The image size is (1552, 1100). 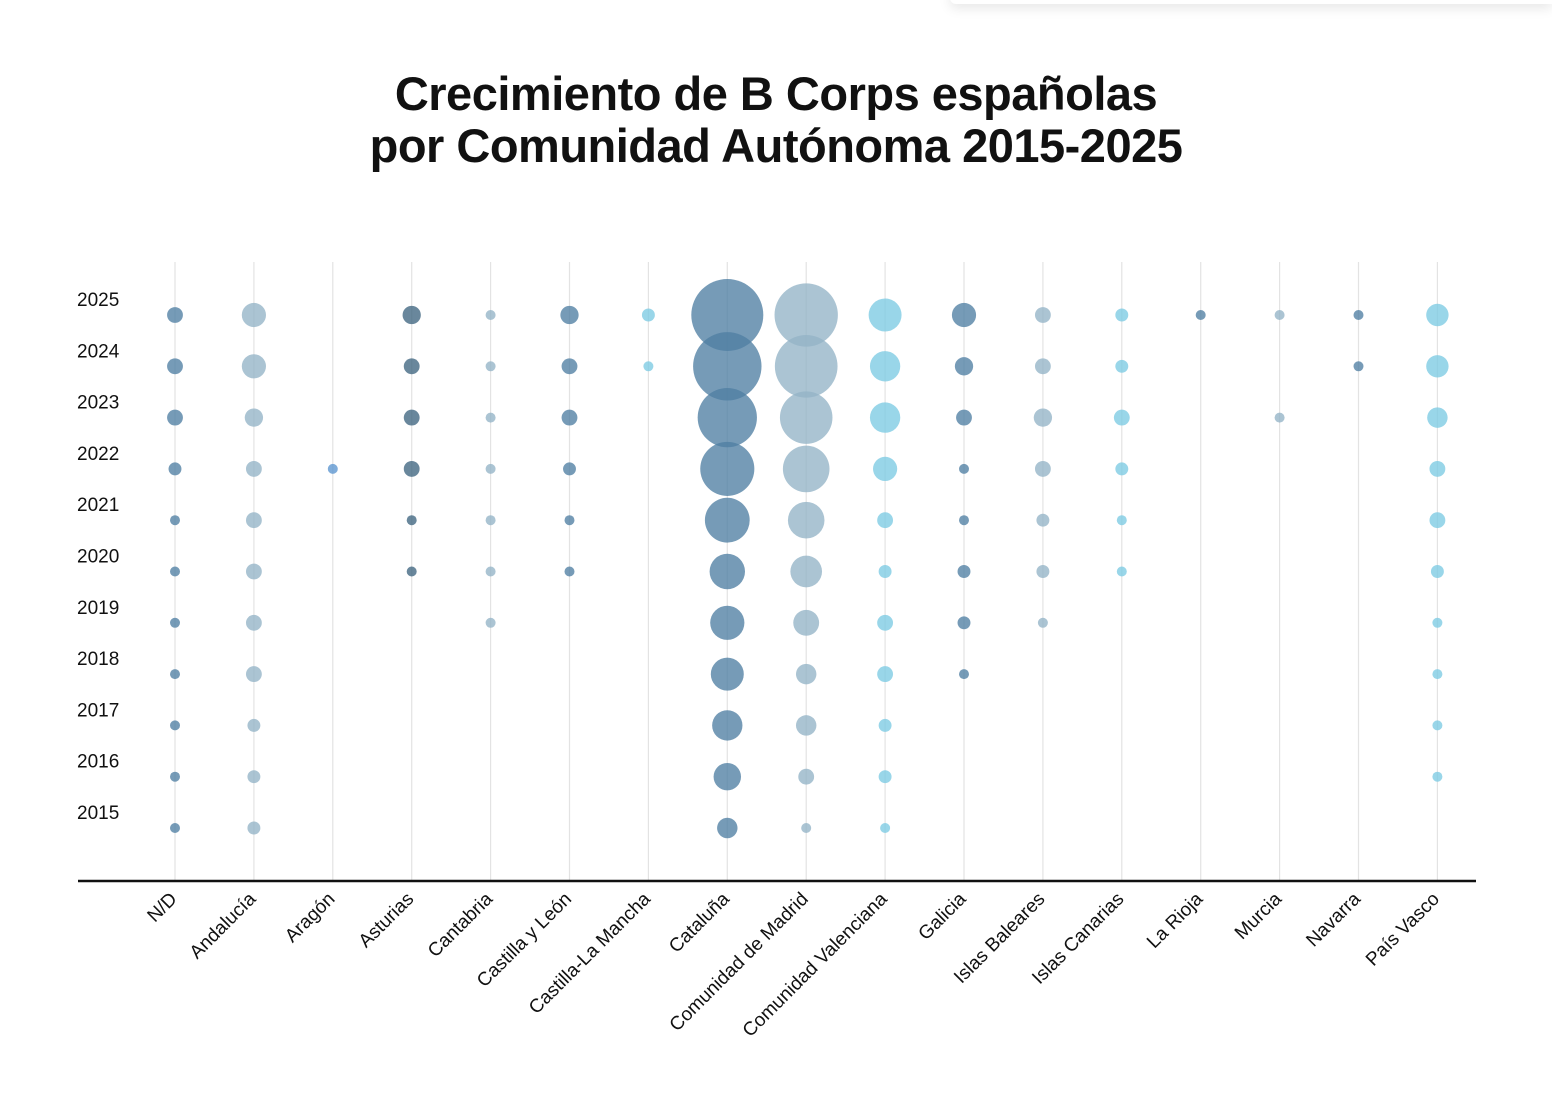 I want to click on bubble-n-d-2016, so click(x=175, y=776).